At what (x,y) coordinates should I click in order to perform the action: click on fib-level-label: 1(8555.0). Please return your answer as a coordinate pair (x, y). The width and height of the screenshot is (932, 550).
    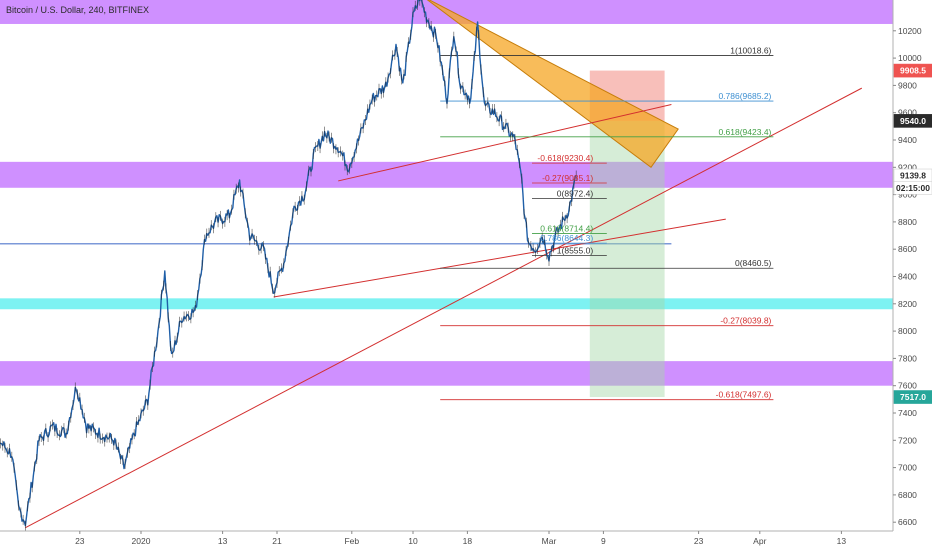
    Looking at the image, I should click on (575, 250).